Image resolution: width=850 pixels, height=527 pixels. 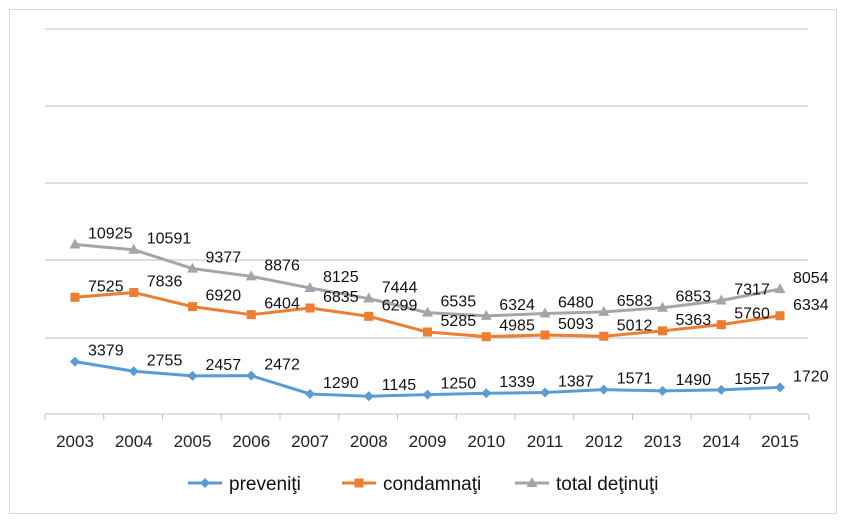 I want to click on data-label: 6334, so click(x=811, y=305).